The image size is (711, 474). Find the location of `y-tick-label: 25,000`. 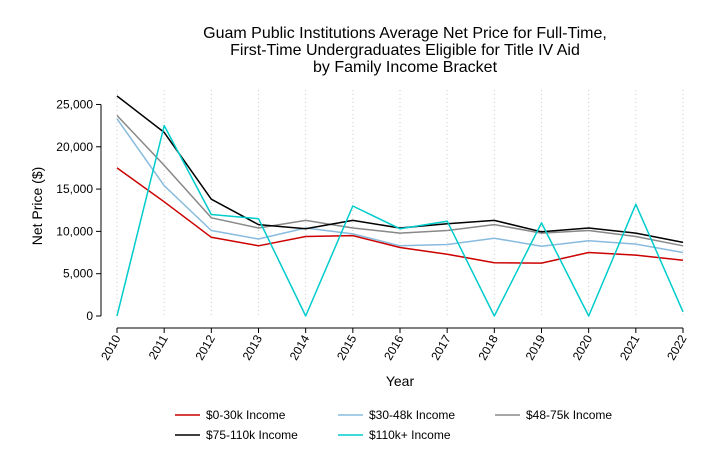

y-tick-label: 25,000 is located at coordinates (74, 104).